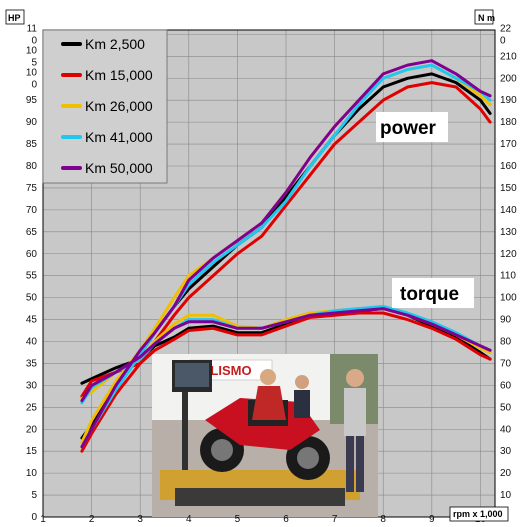  I want to click on photo-rider-torso, so click(269, 403).